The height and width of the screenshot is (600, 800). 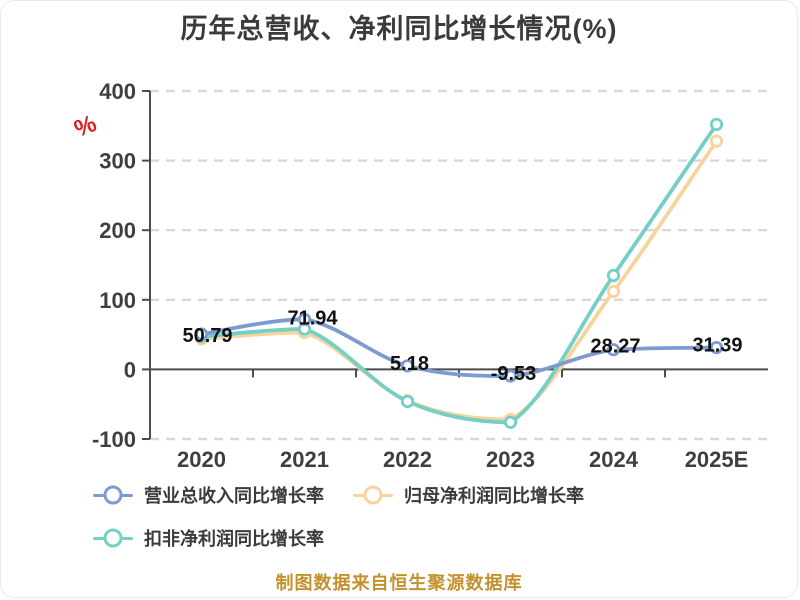 I want to click on svg-text: 300, so click(x=117, y=161).